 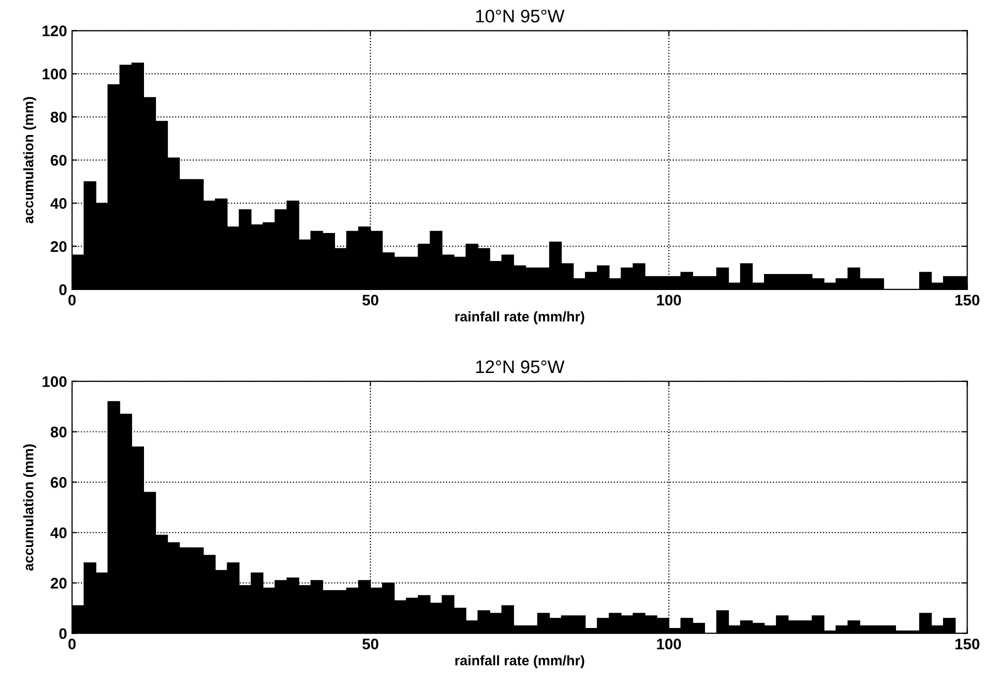 I want to click on y-tick-label: 120, so click(x=54, y=31).